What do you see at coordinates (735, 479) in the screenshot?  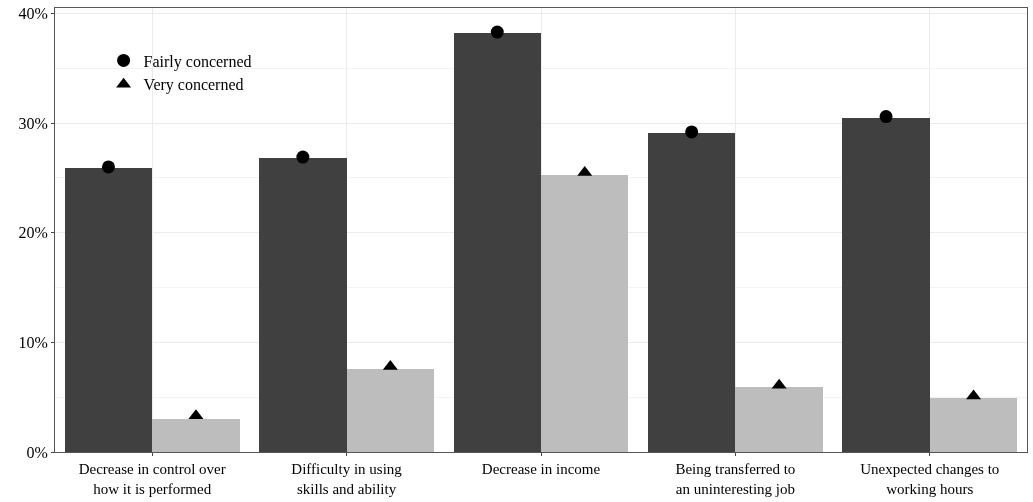 I see `x-tick-label: Being transferred to an uninteresting job` at bounding box center [735, 479].